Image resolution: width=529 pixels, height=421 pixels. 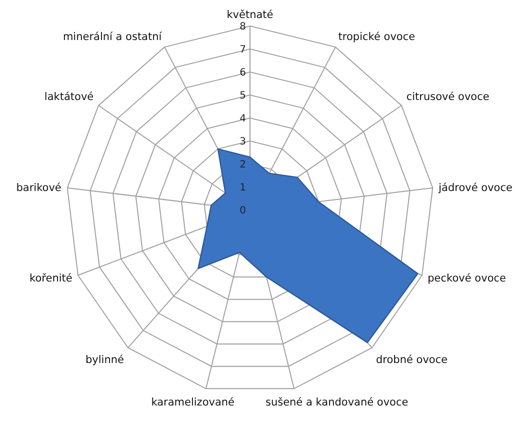 What do you see at coordinates (243, 119) in the screenshot?
I see `y-tick-label: 4` at bounding box center [243, 119].